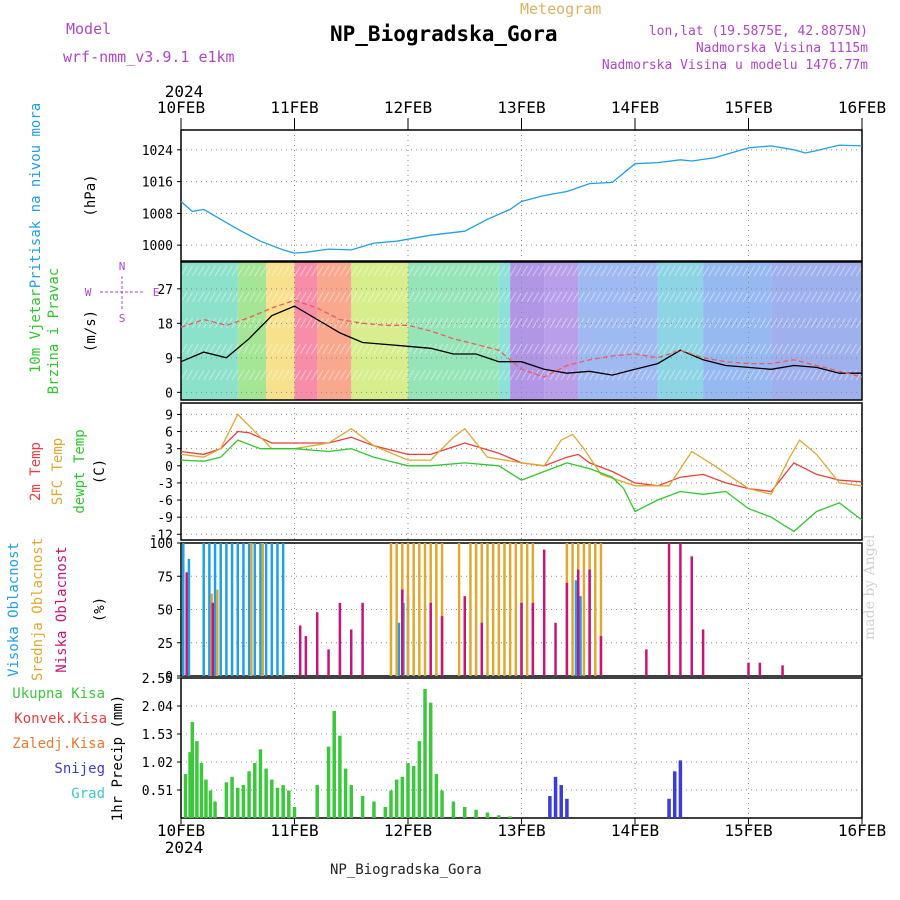 The image size is (900, 900). What do you see at coordinates (635, 830) in the screenshot?
I see `x-tick-label-bottom: 14FEB` at bounding box center [635, 830].